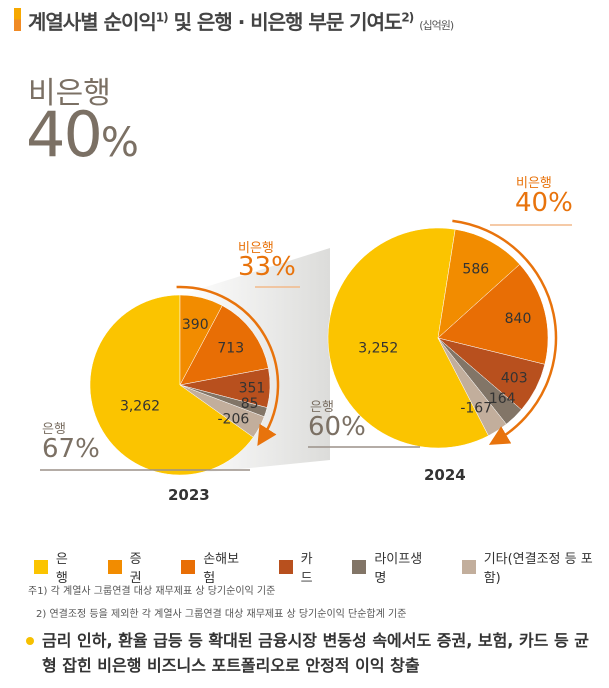  What do you see at coordinates (252, 388) in the screenshot?
I see `data-label-card-2023: 351` at bounding box center [252, 388].